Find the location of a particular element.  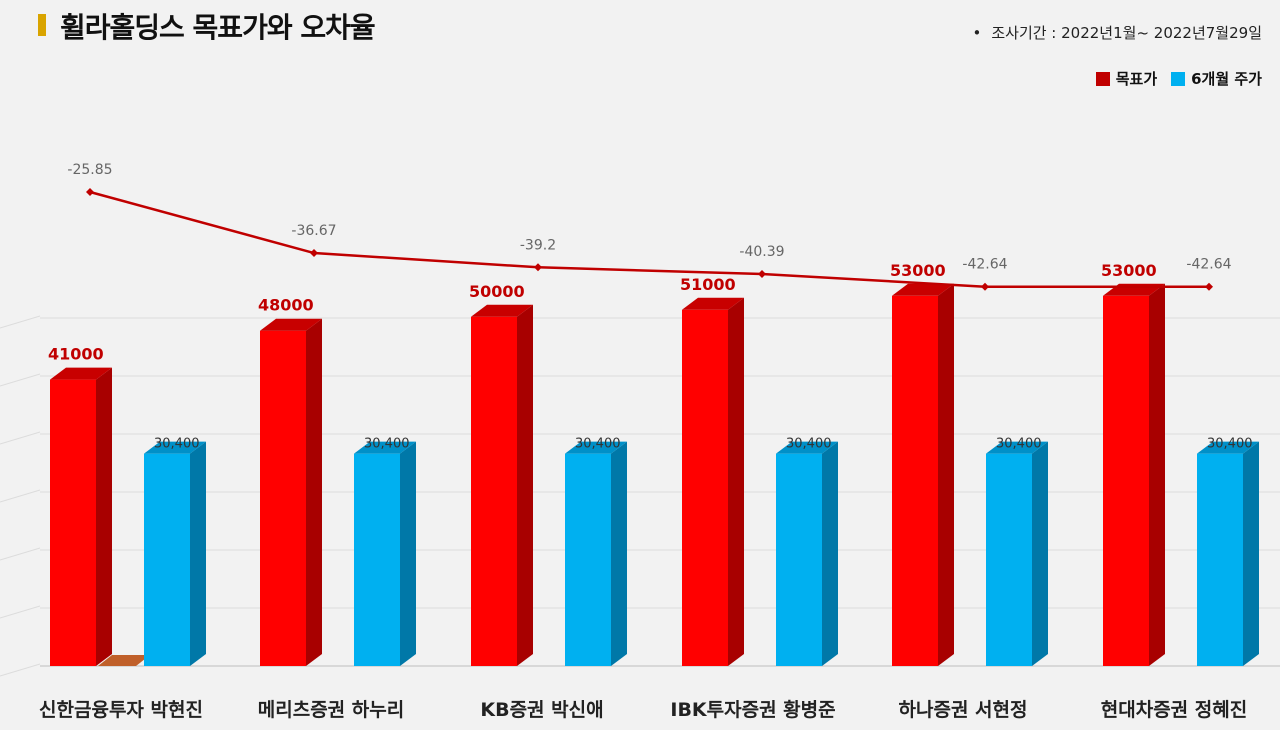

category-label: 하나증권 서현정 is located at coordinates (963, 710).